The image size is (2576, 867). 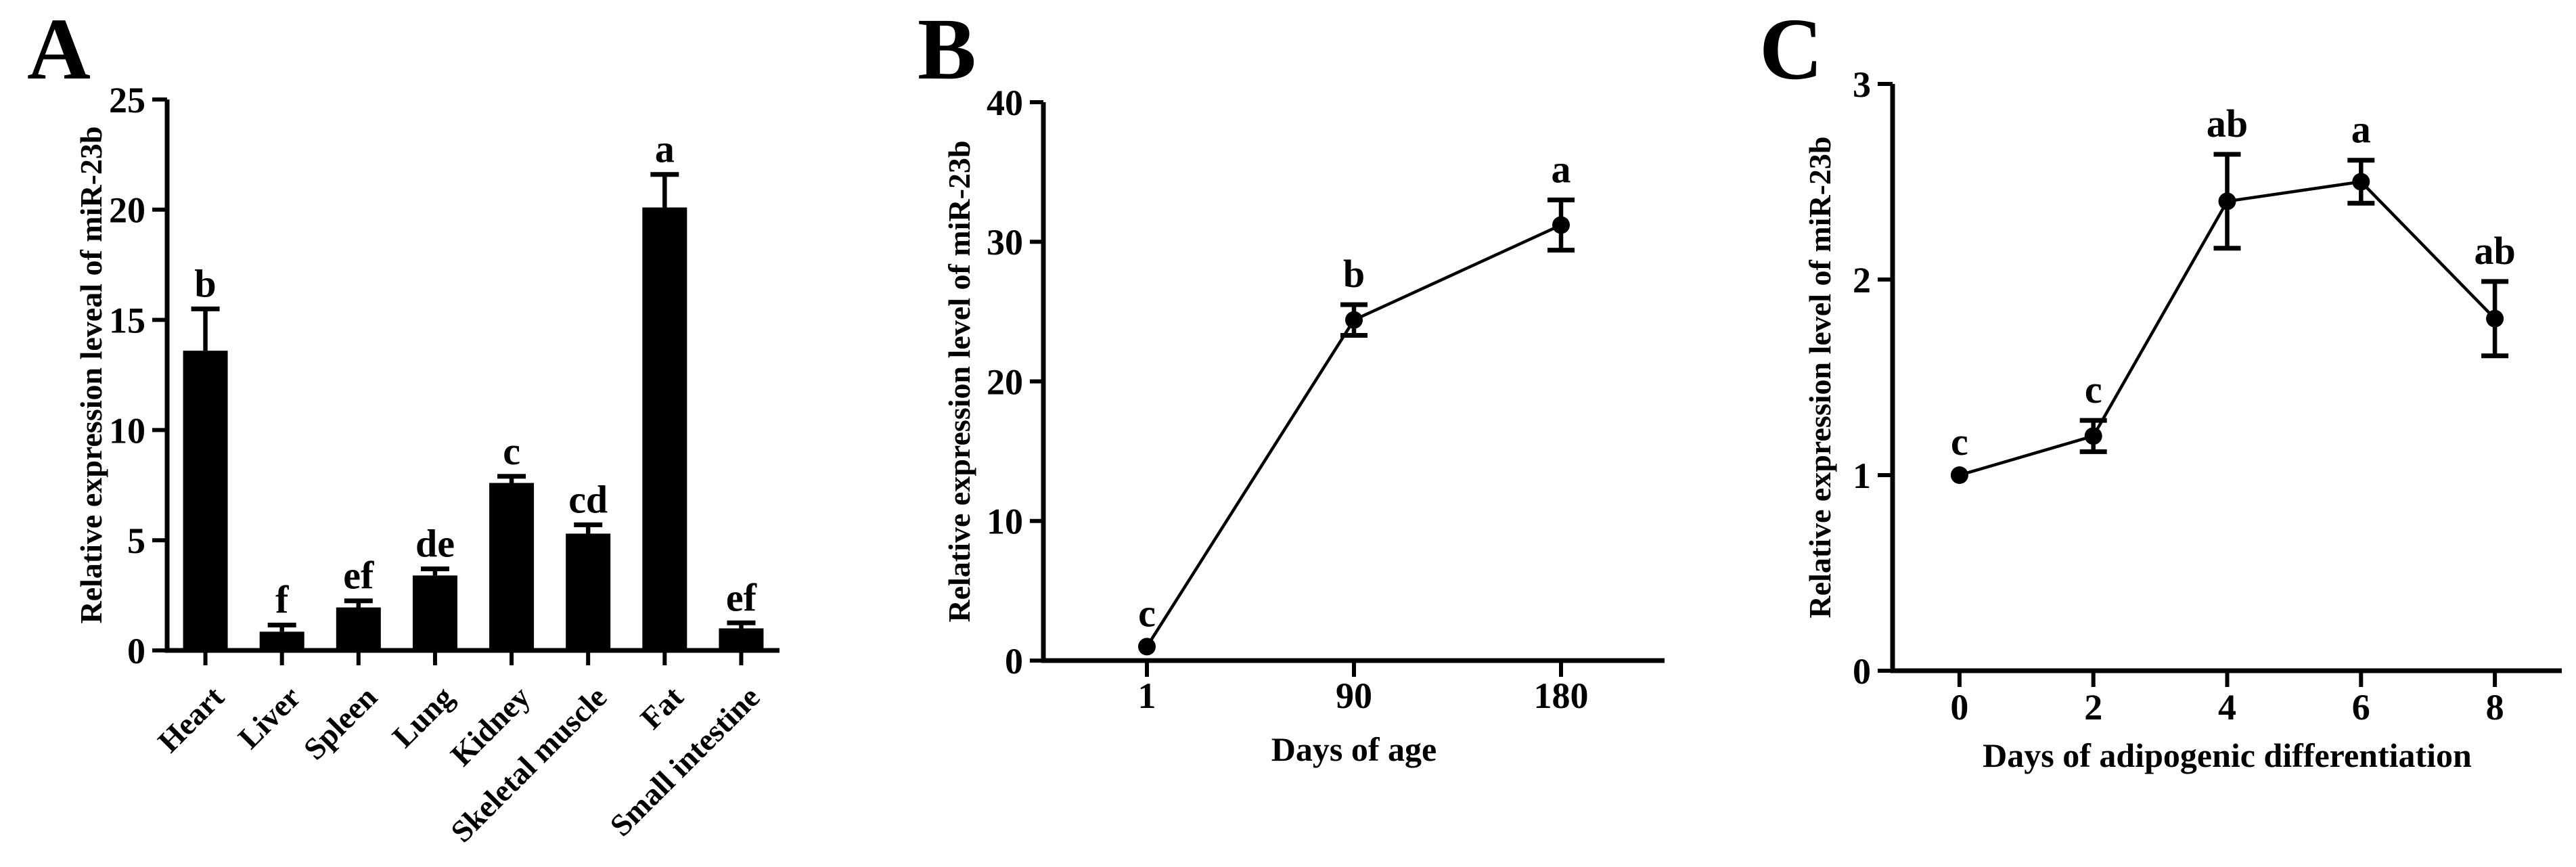 What do you see at coordinates (2227, 755) in the screenshot?
I see `x-axis-title: Days of adipogenic differentiation` at bounding box center [2227, 755].